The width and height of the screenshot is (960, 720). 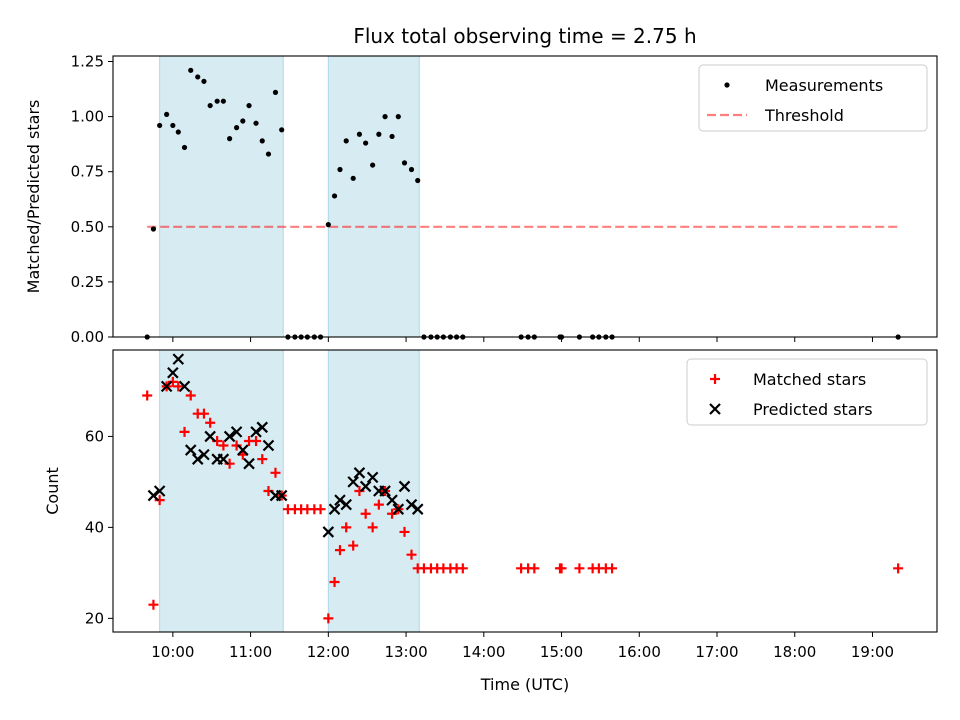 I want to click on x-tick-label: 16:00, so click(x=639, y=652).